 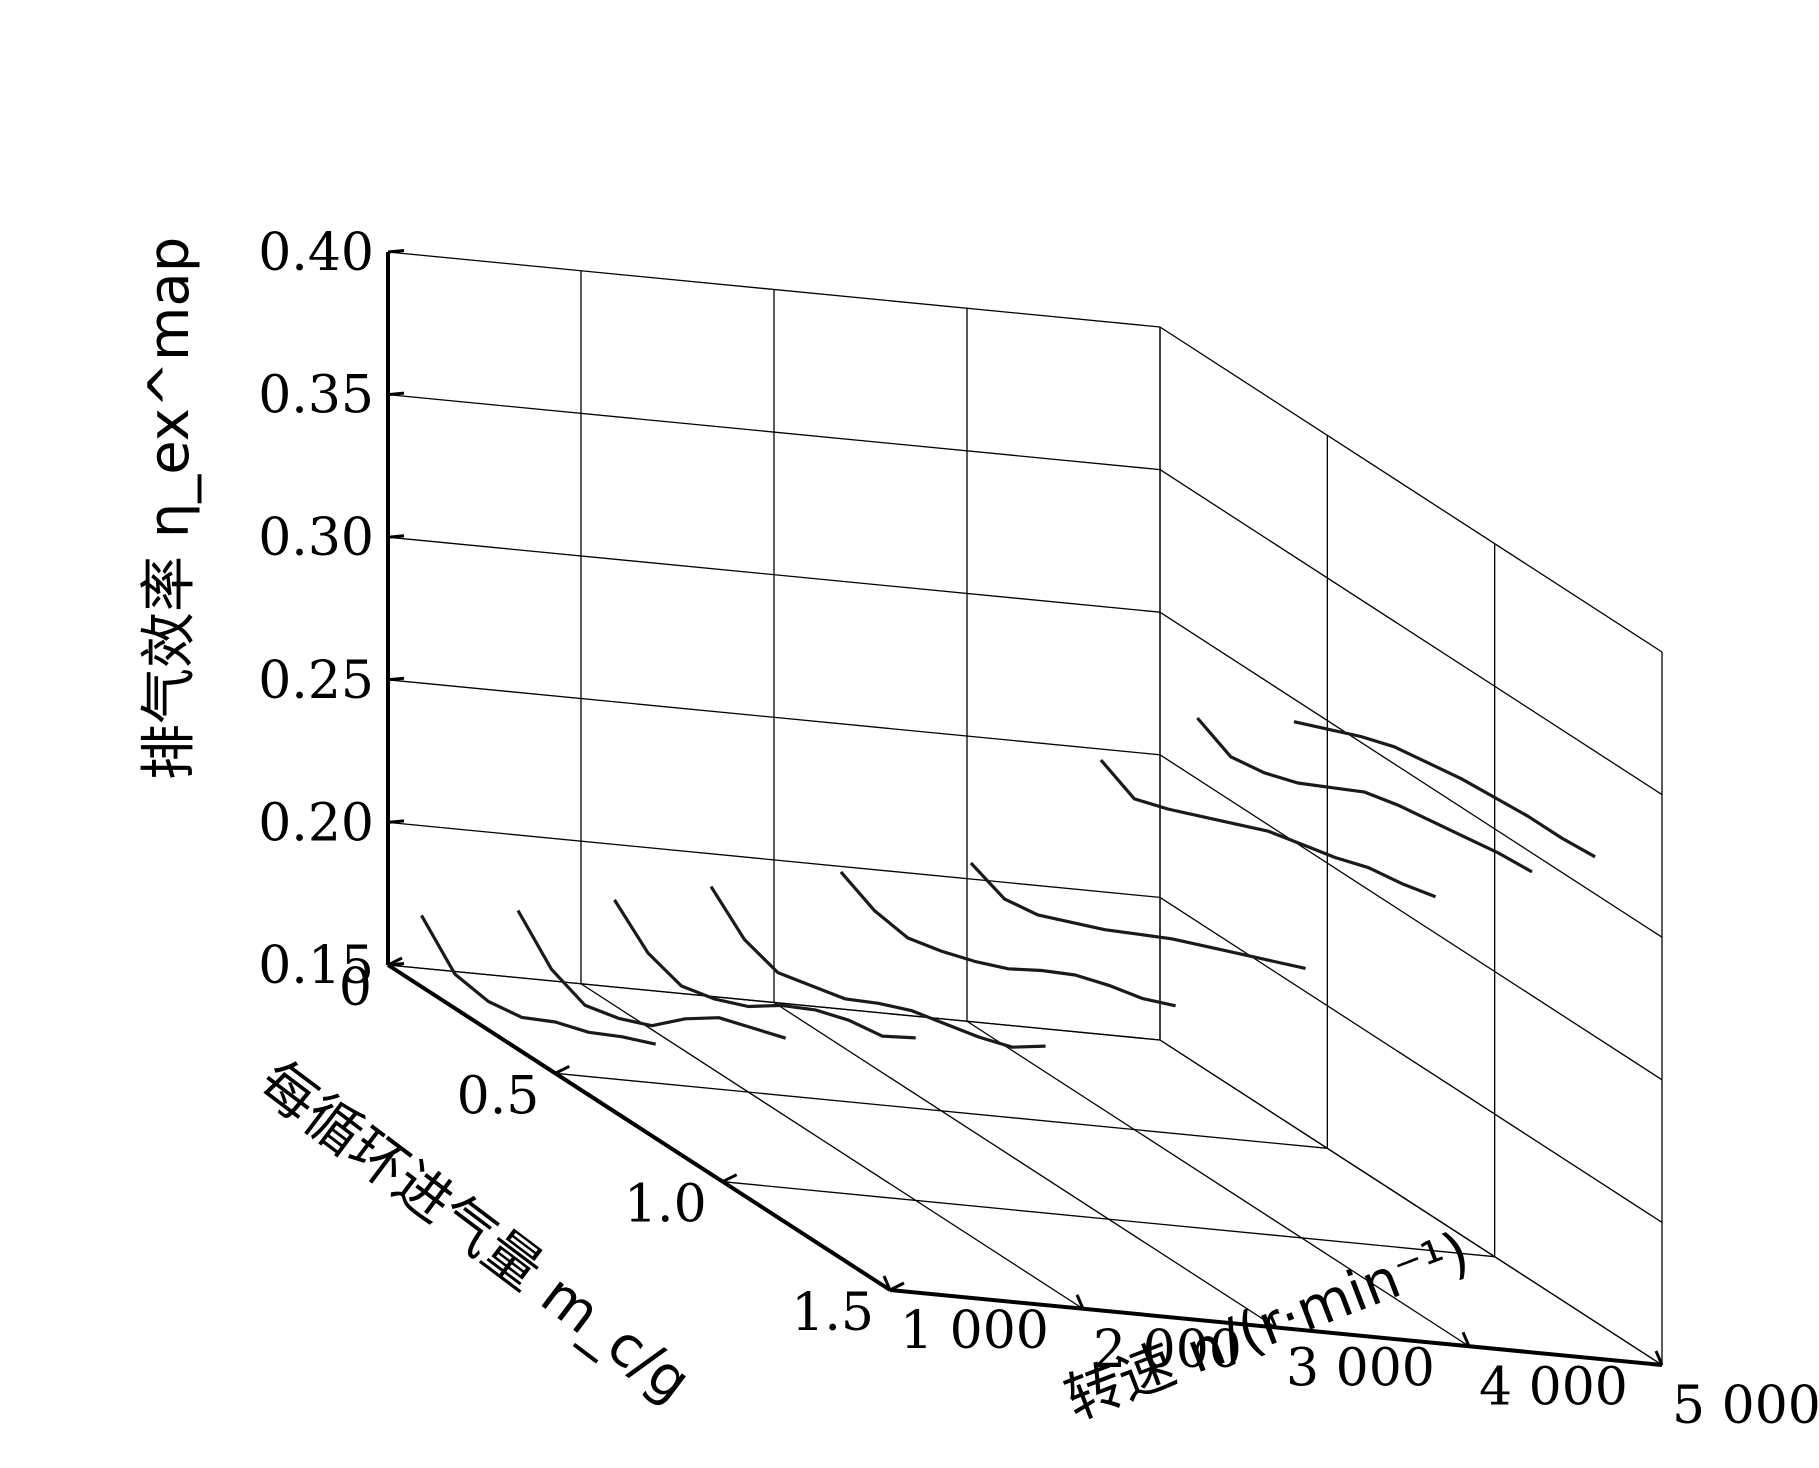 What do you see at coordinates (1745, 1406) in the screenshot?
I see `x-tick-label: 5 000` at bounding box center [1745, 1406].